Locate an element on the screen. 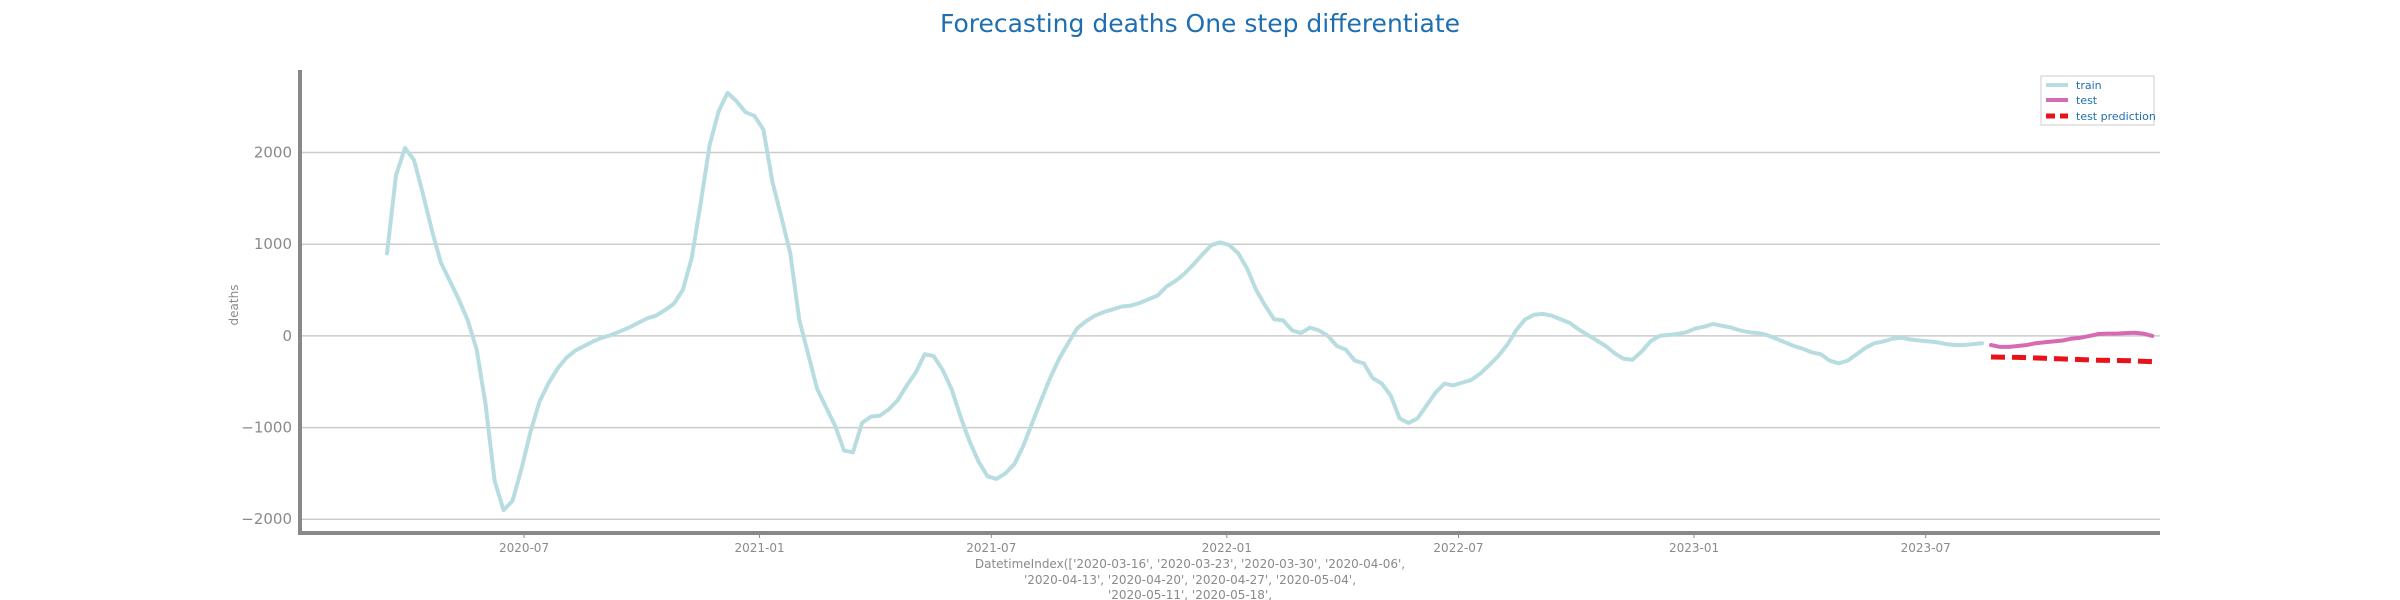  legend-label-train: train is located at coordinates (2089, 85).